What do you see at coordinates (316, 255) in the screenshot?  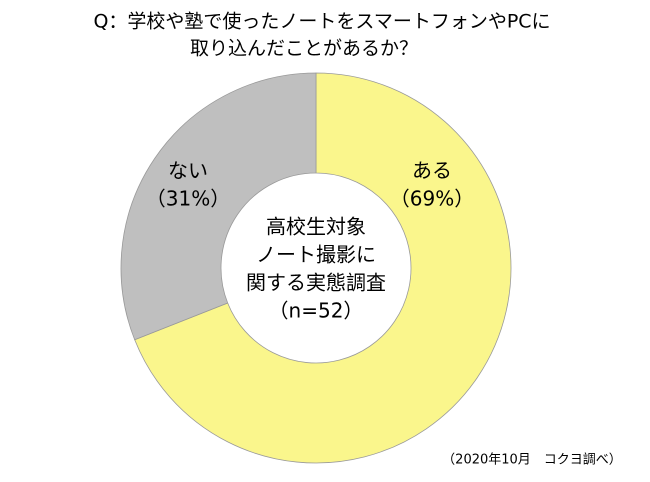 I see `center-text: ノート撮影に` at bounding box center [316, 255].